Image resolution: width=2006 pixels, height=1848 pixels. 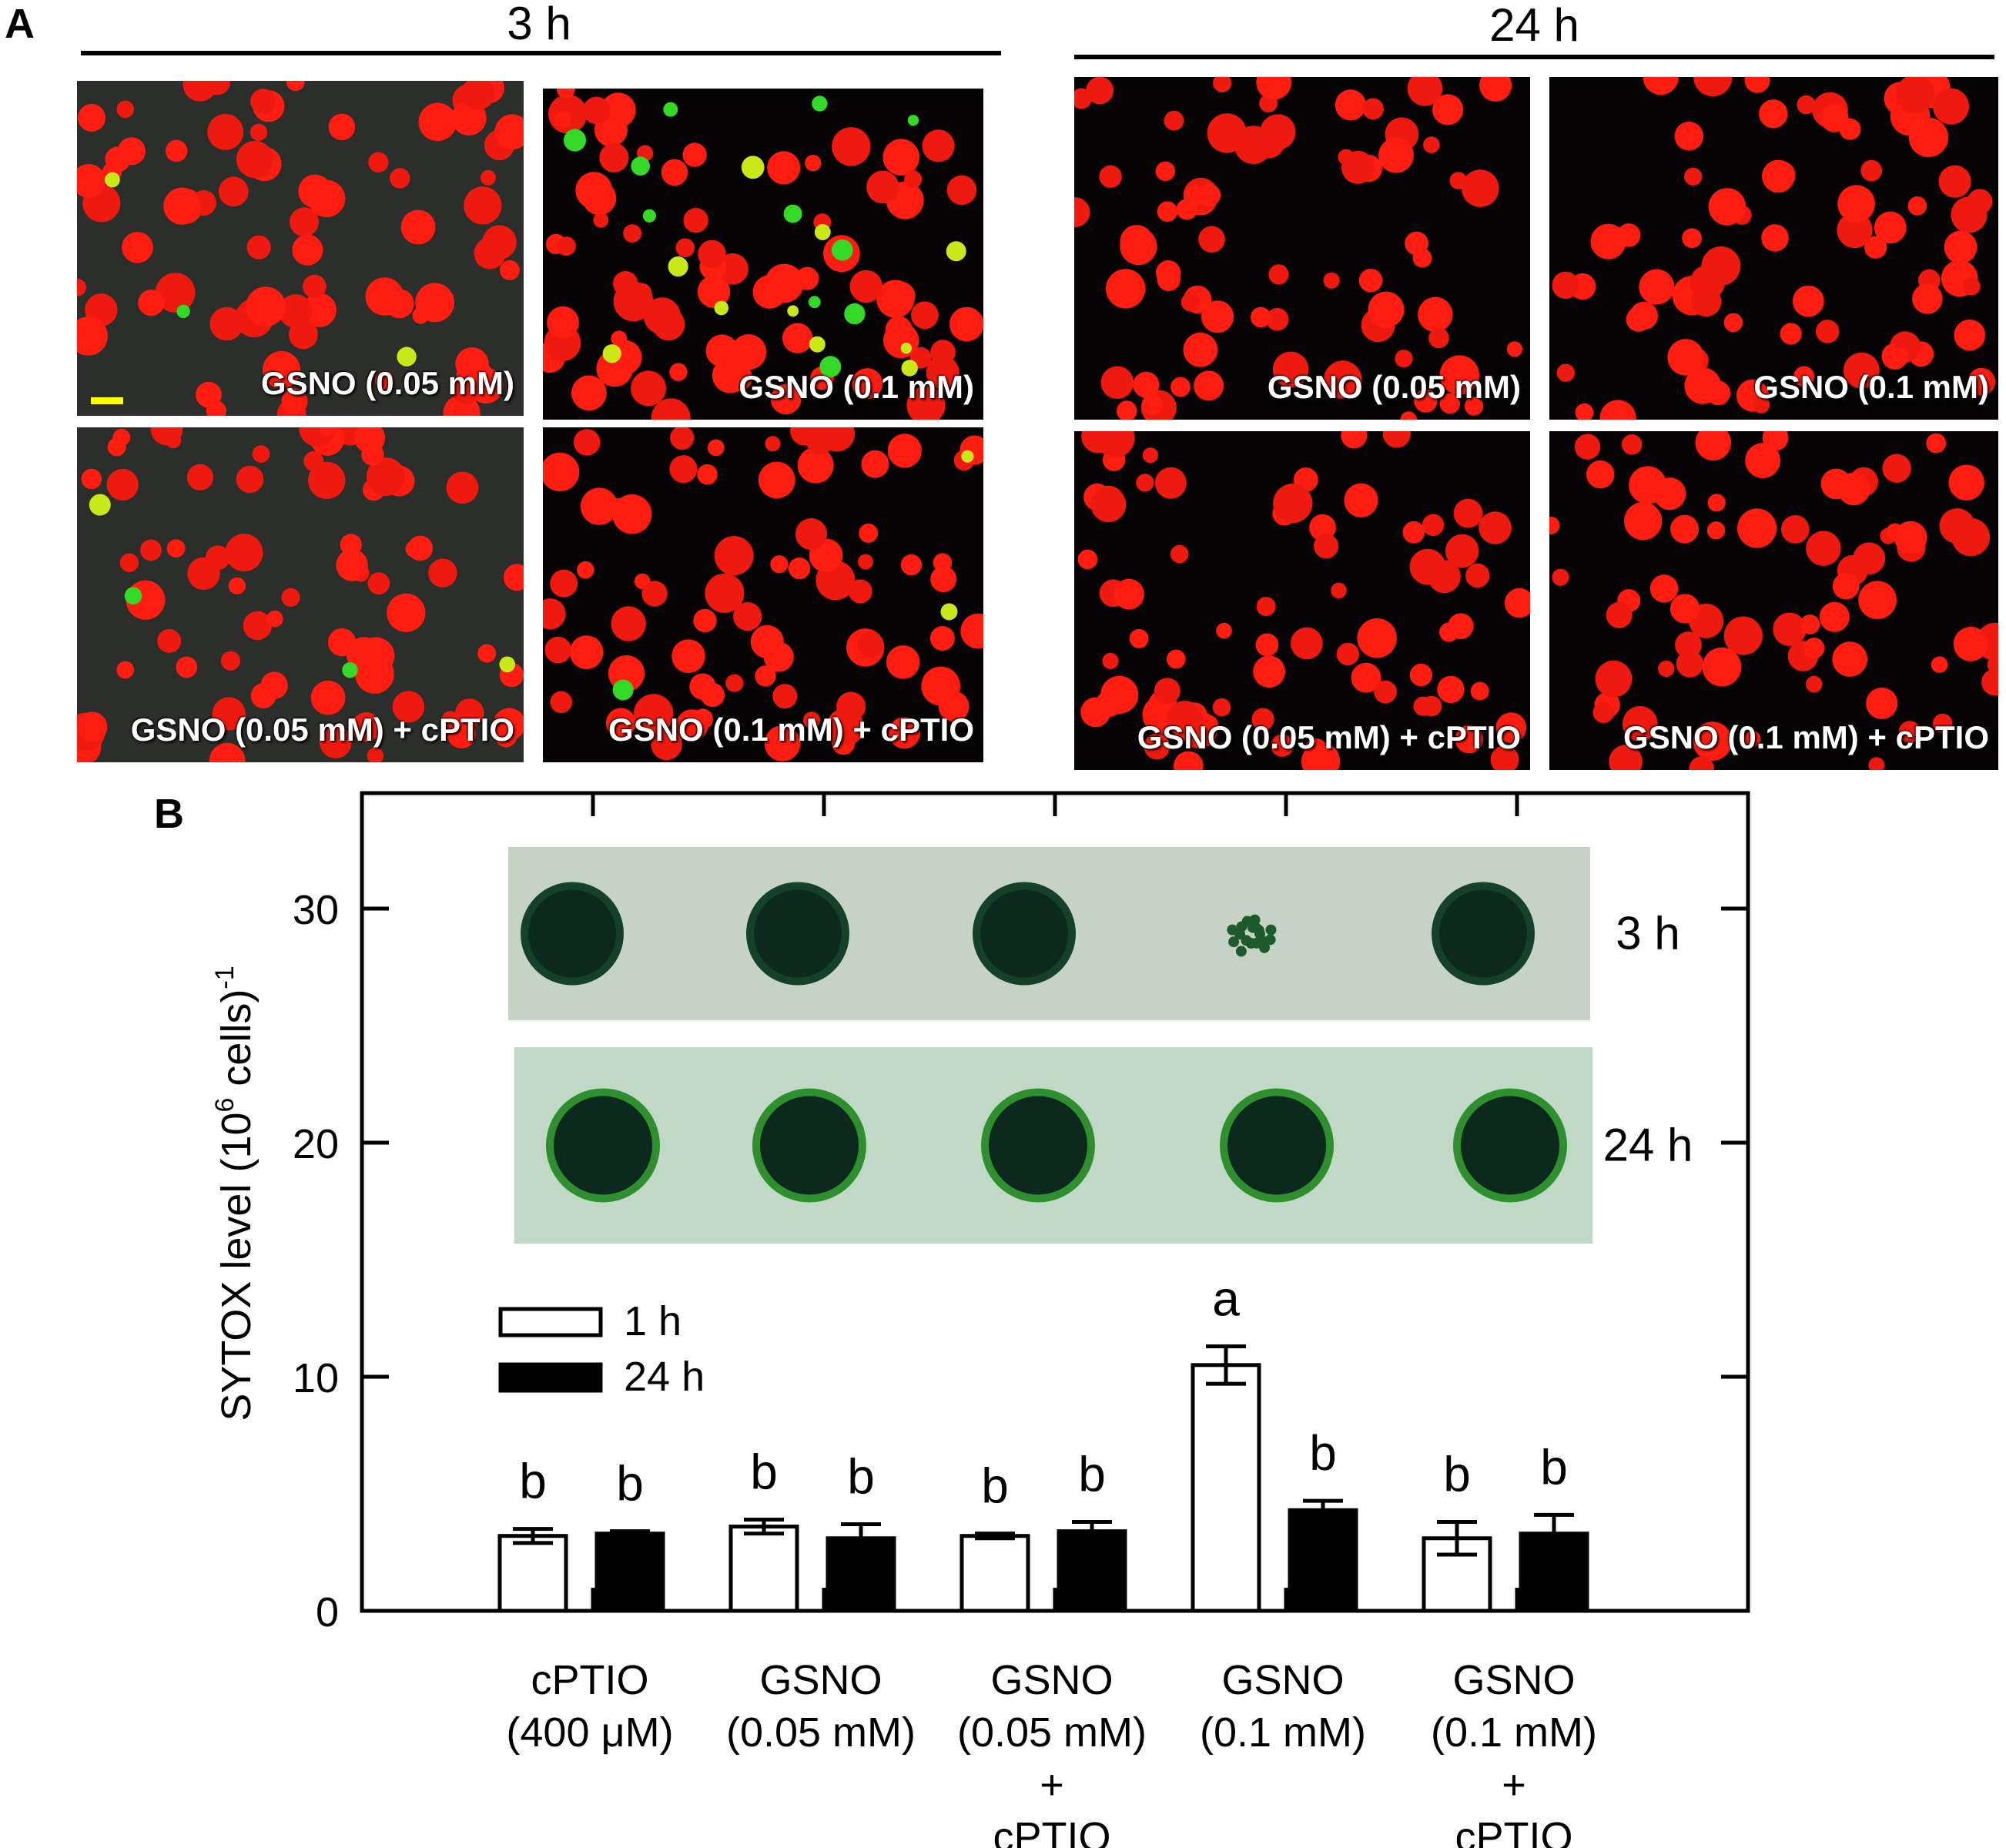 I want to click on significance-letter: a, so click(x=1226, y=1298).